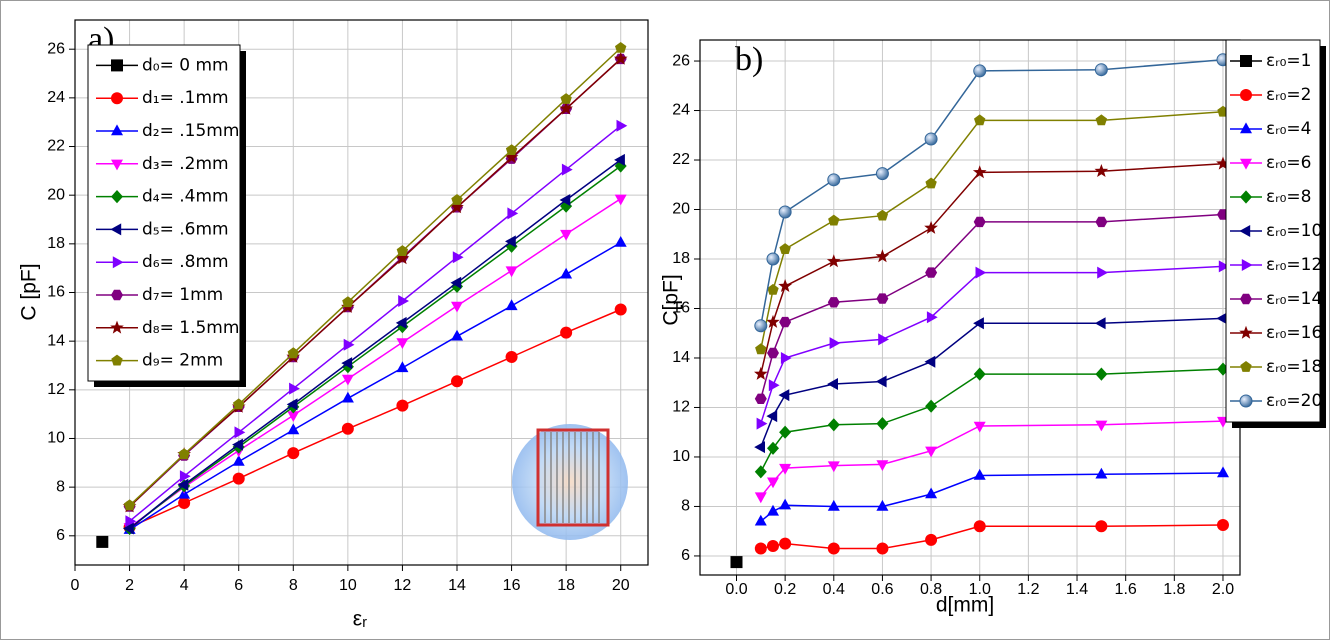 The width and height of the screenshot is (1330, 640). I want to click on y-tick-label: 22, so click(681, 159).